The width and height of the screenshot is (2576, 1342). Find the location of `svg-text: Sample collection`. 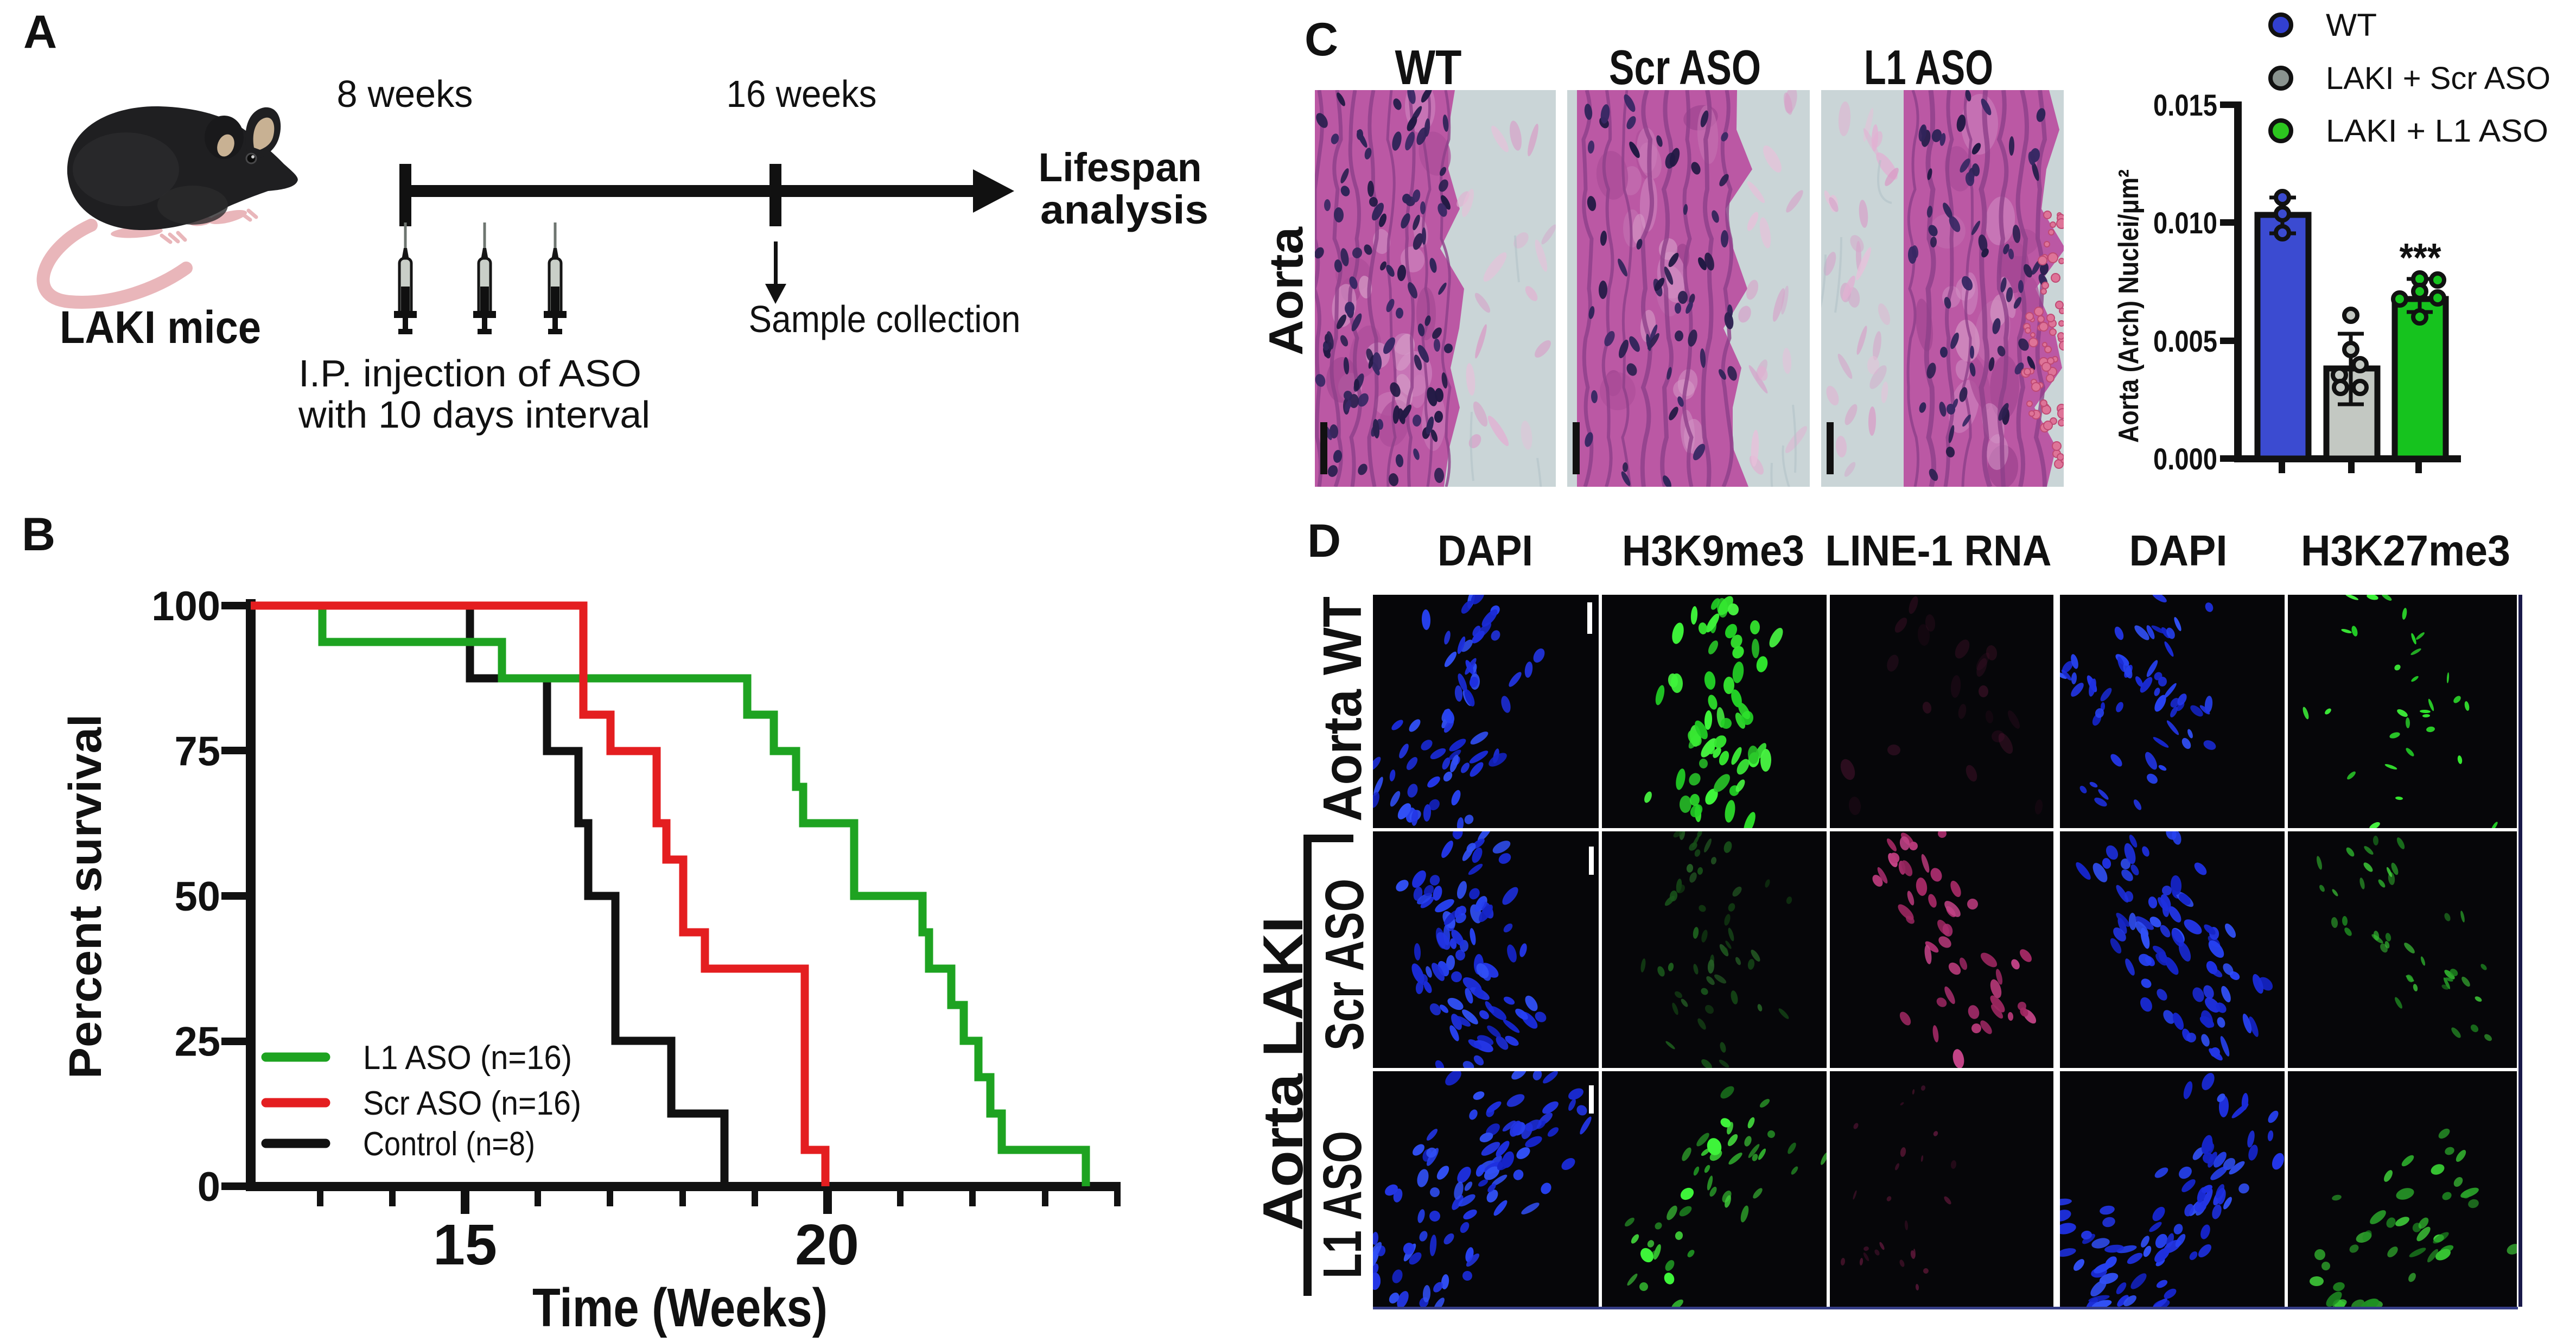

svg-text: Sample collection is located at coordinates (885, 319).